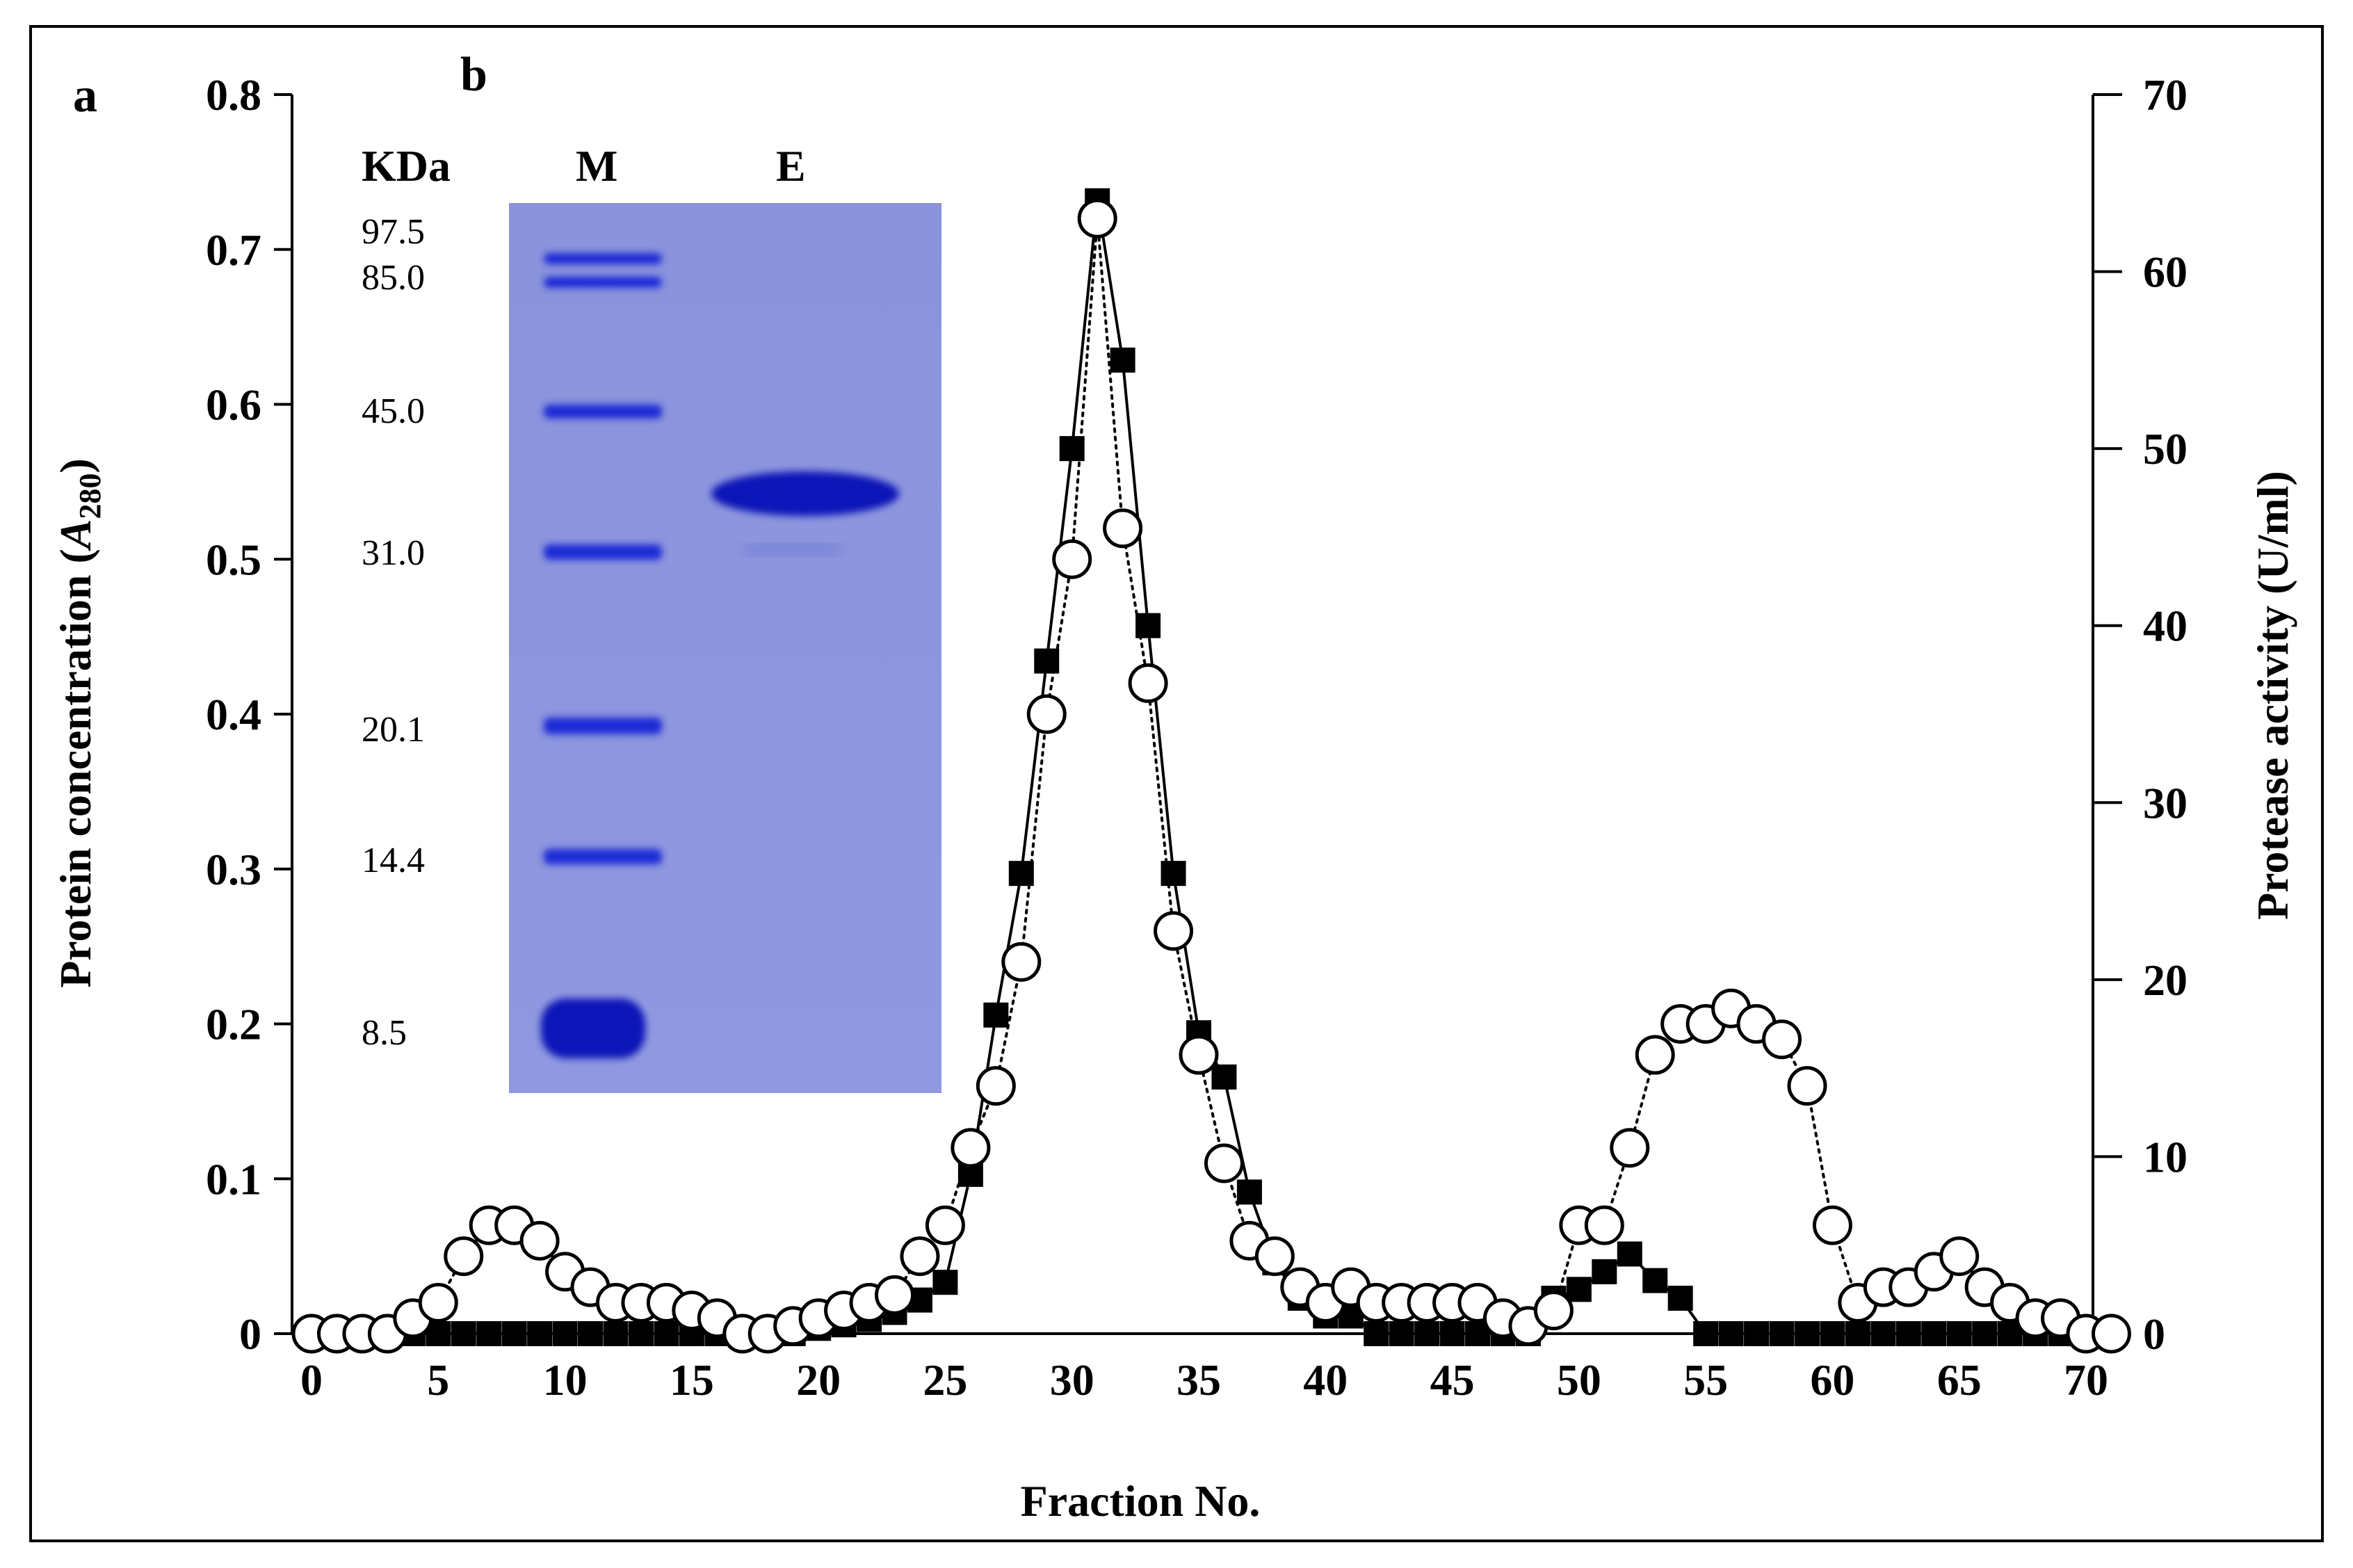  What do you see at coordinates (233, 1024) in the screenshot?
I see `left-axis-tick-label: 0.2` at bounding box center [233, 1024].